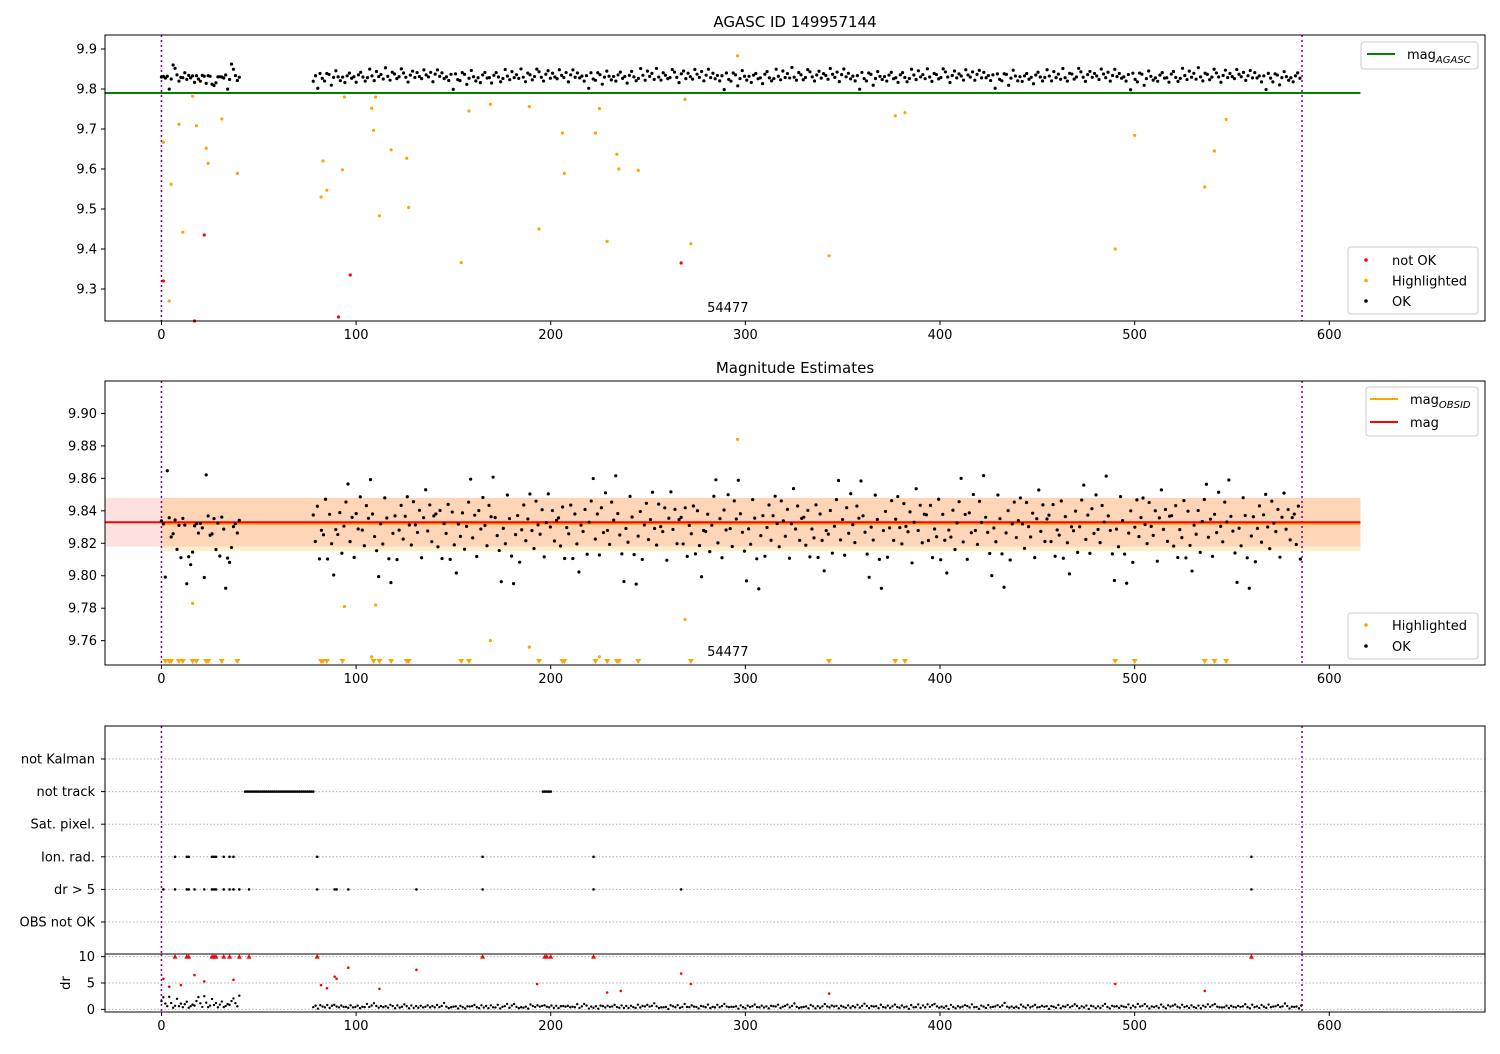  I want to click on legend-status-label: OK, so click(1401, 302).